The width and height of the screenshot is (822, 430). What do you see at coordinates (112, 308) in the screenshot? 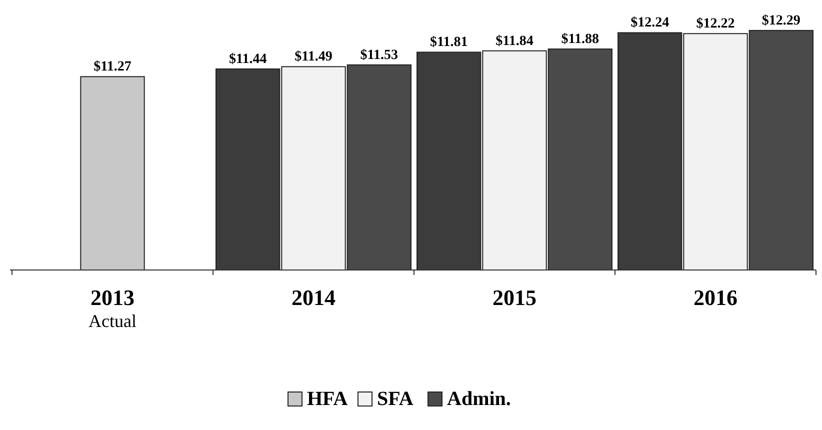
I see `x-tick-label: 2013 Actual` at bounding box center [112, 308].